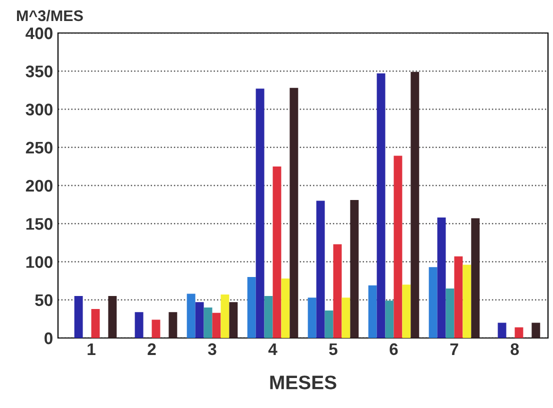 The width and height of the screenshot is (553, 408). Describe the element at coordinates (39, 33) in the screenshot. I see `y-tick-label: 400` at that location.